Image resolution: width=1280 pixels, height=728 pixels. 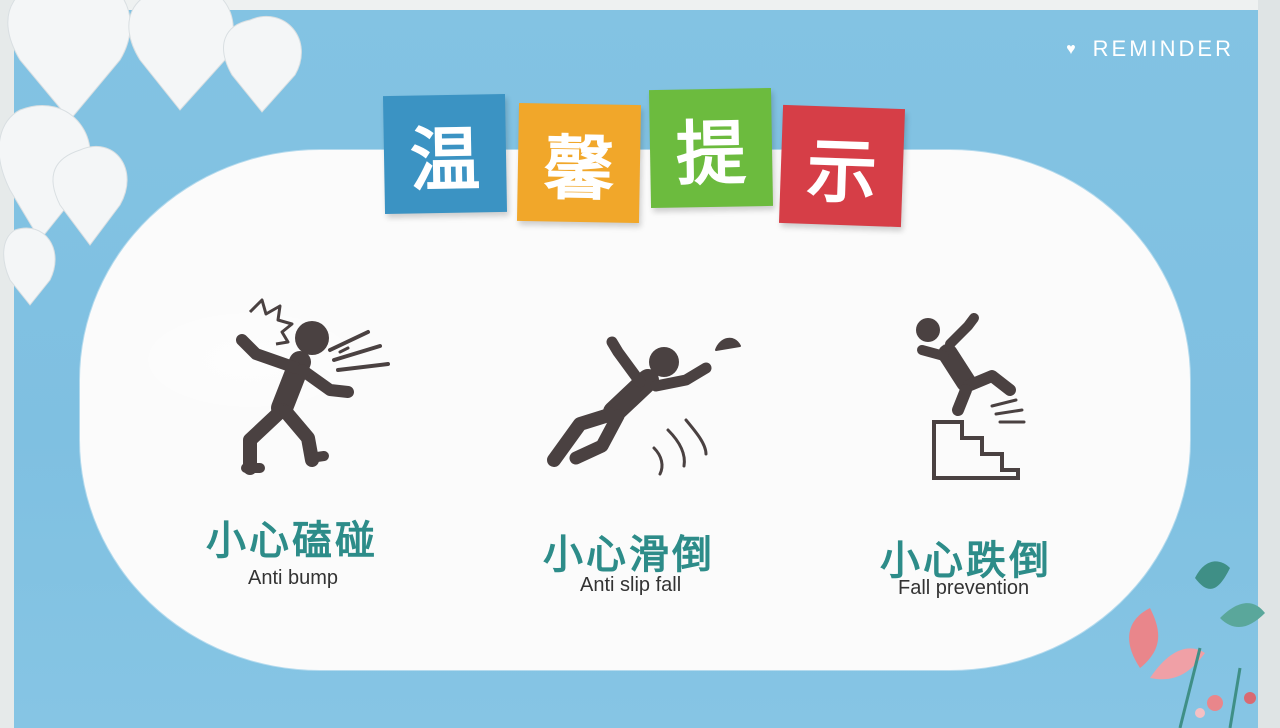 What do you see at coordinates (151, 153) in the screenshot?
I see `paper-hearts-decoration` at bounding box center [151, 153].